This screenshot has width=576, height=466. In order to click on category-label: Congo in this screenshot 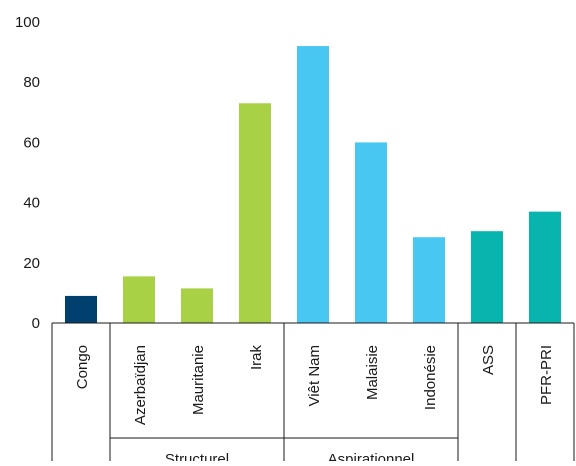, I will do `click(82, 367)`.